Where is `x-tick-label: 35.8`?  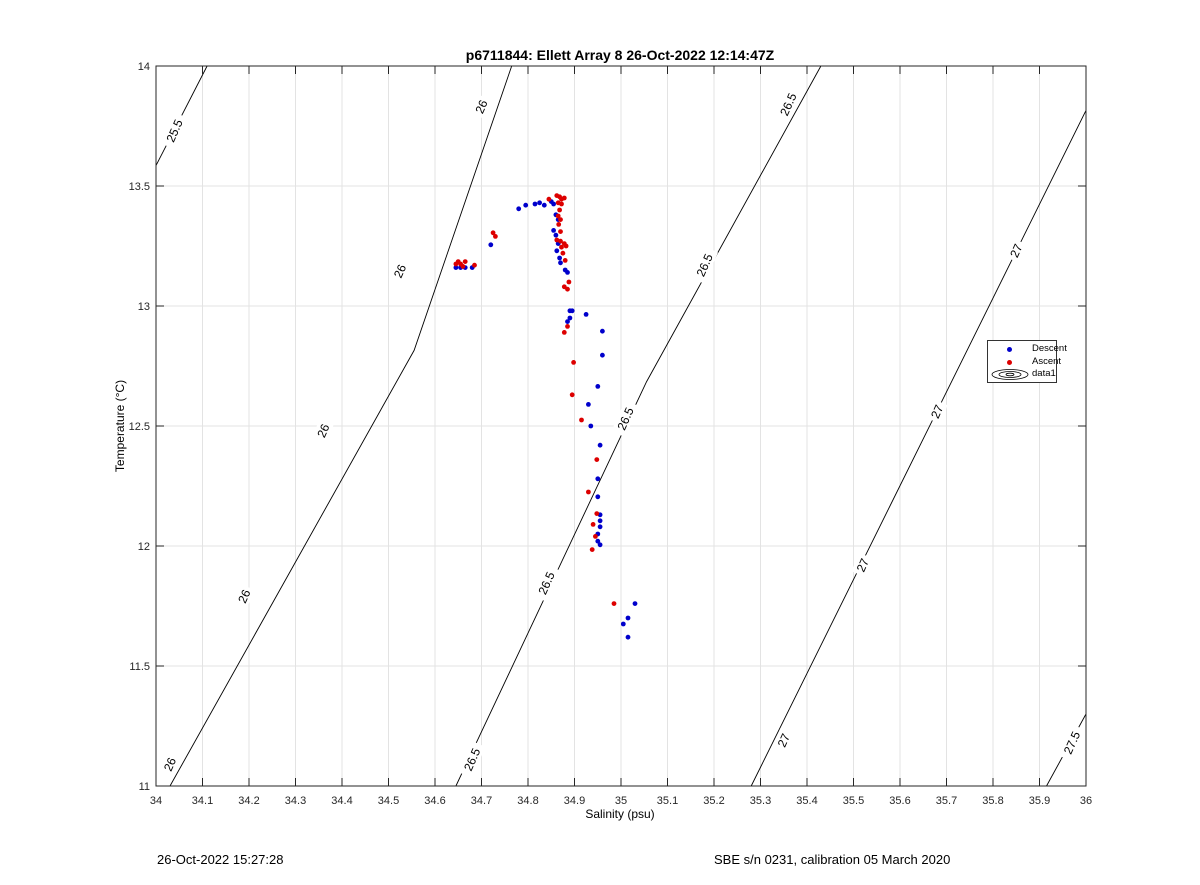
x-tick-label: 35.8 is located at coordinates (992, 801).